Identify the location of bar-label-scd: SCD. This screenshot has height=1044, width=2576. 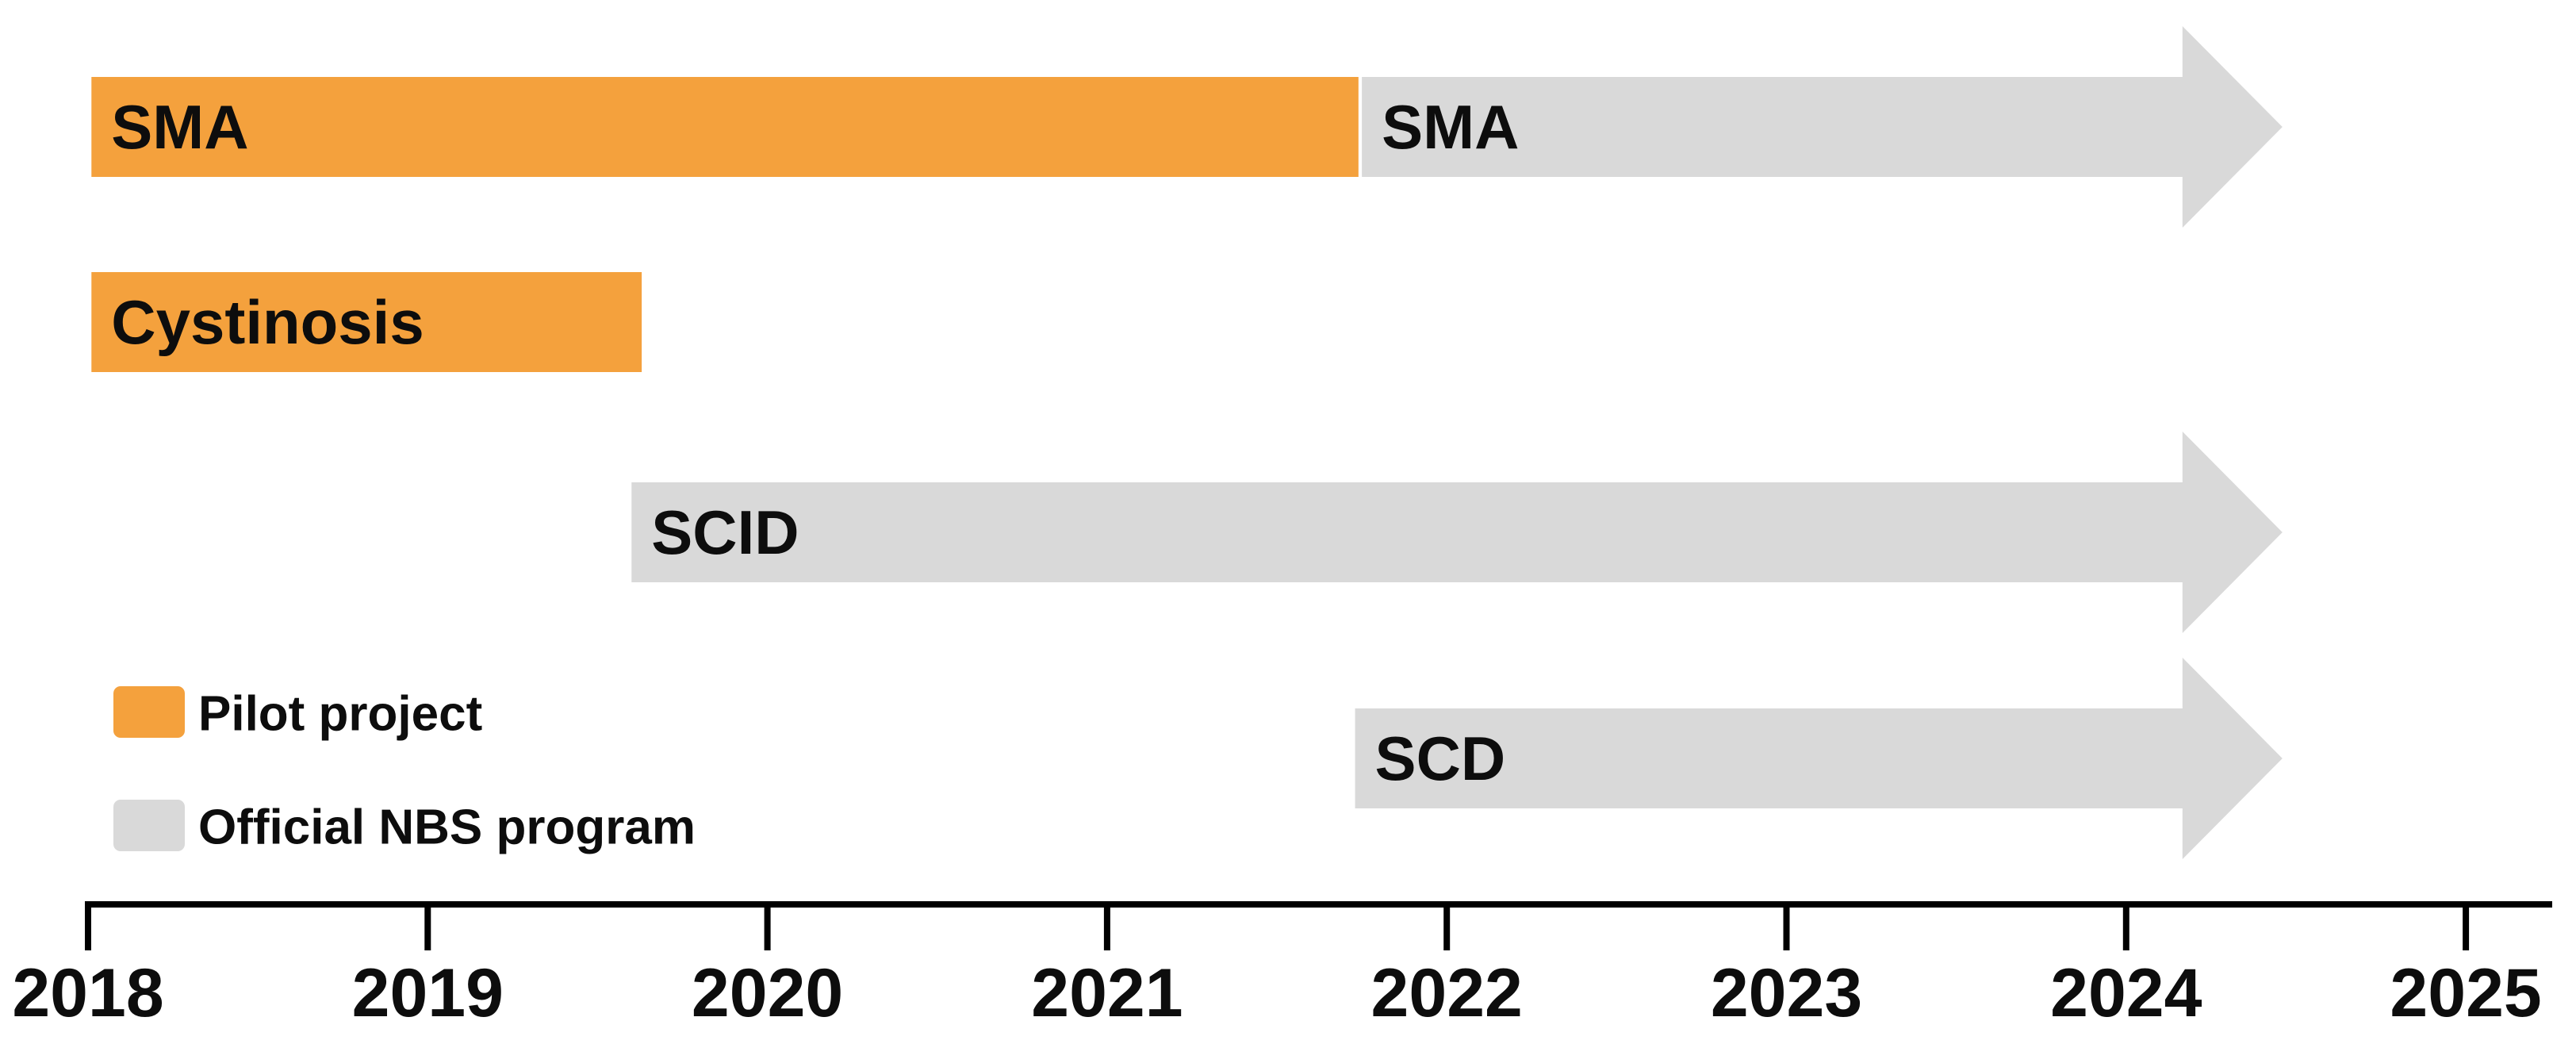
(1440, 758).